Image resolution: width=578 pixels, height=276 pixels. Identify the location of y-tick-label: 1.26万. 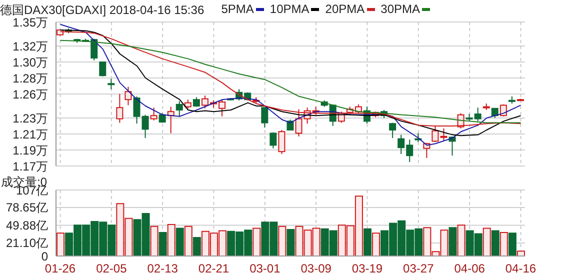
(30, 94).